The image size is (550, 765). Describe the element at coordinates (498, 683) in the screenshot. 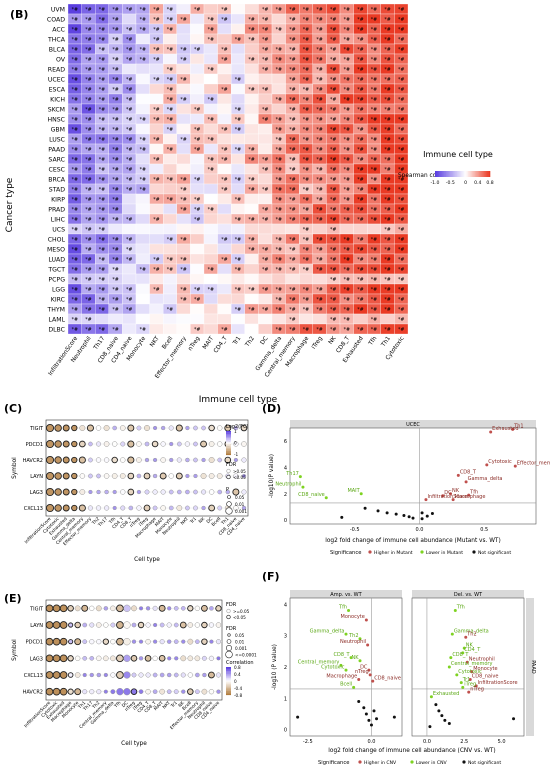

I see `point-label: InfiltrationScore` at that location.